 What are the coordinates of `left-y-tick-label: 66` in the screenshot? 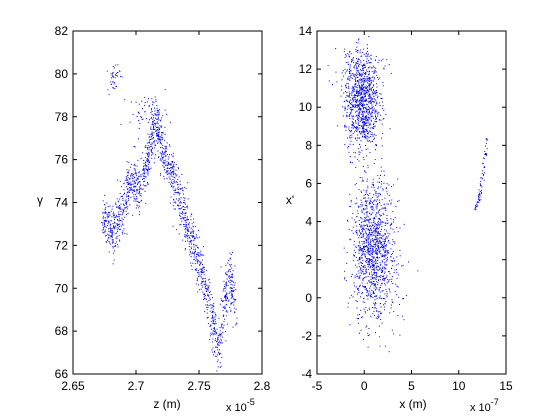 It's located at (62, 374).